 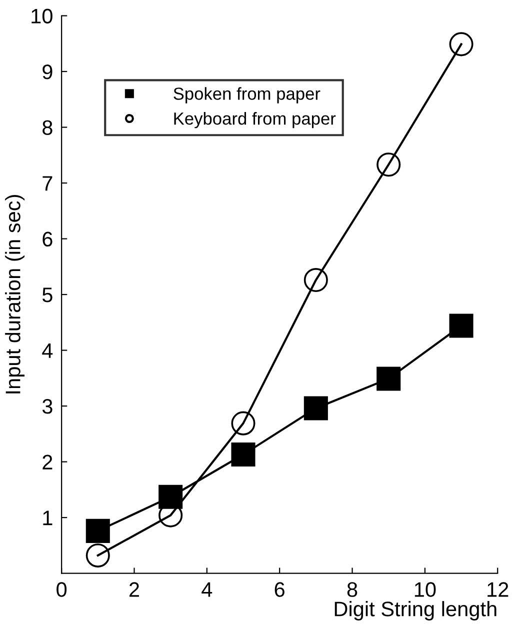 What do you see at coordinates (47, 295) in the screenshot?
I see `y-tick-label: 5` at bounding box center [47, 295].